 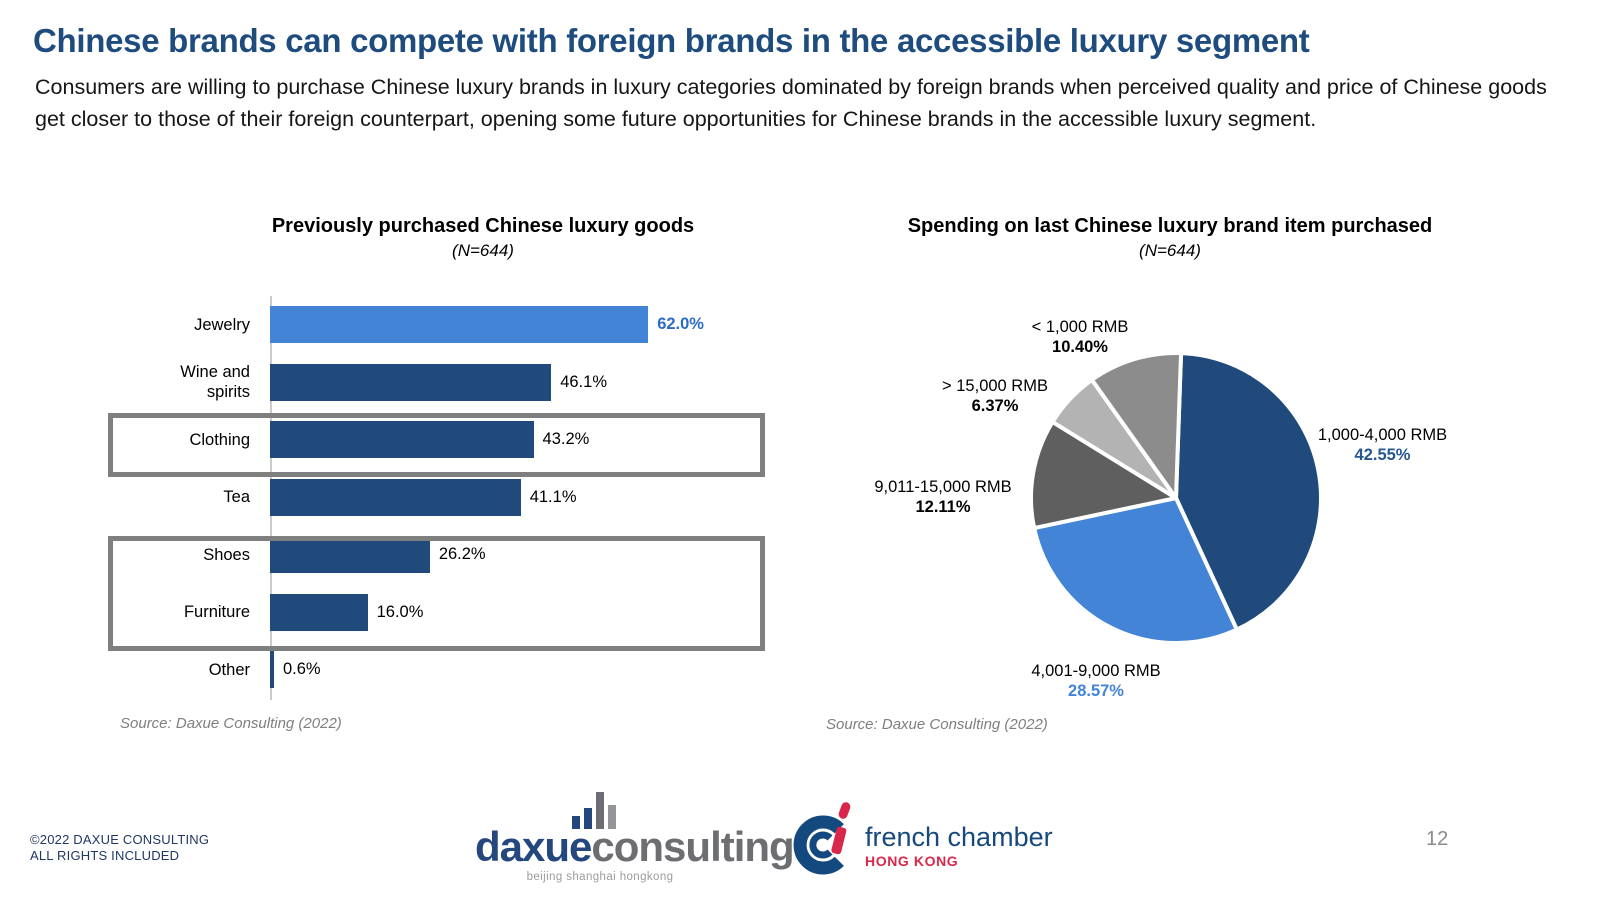 I want to click on bar-category-label: Clothing, so click(x=219, y=439).